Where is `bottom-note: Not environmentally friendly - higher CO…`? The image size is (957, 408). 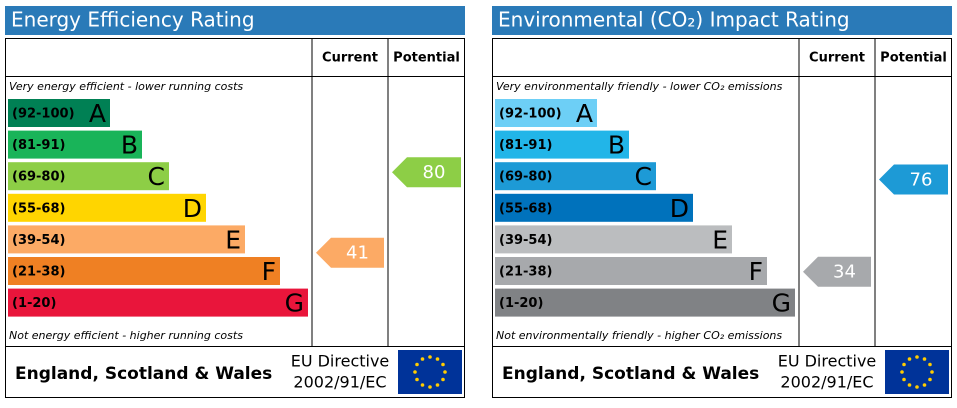
bottom-note: Not environmentally friendly - higher CO… is located at coordinates (639, 335).